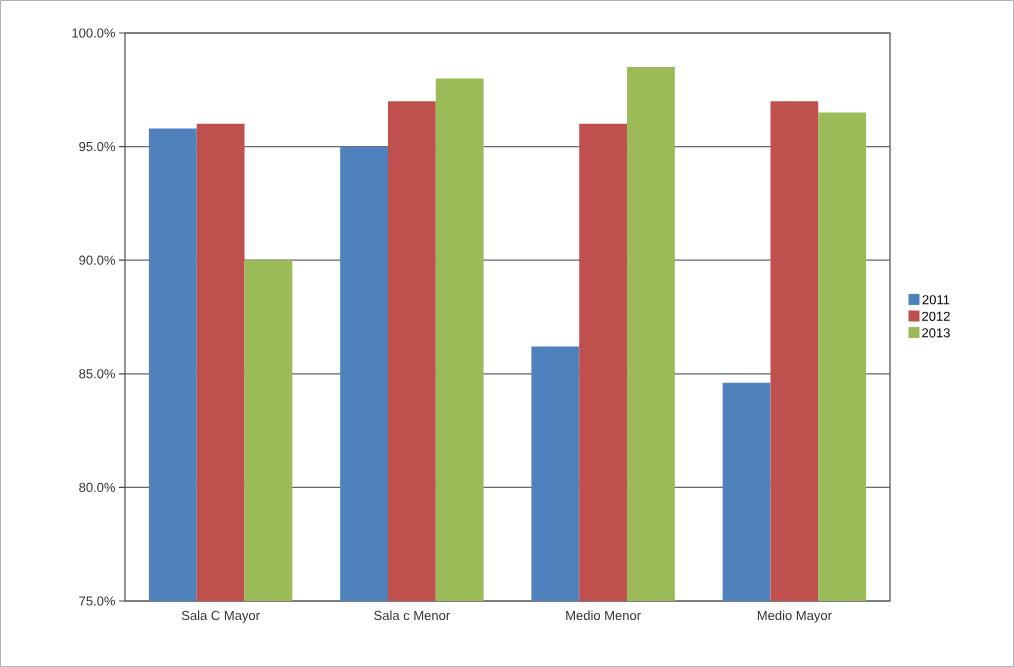 This screenshot has height=667, width=1014. Describe the element at coordinates (97, 487) in the screenshot. I see `y-tick-label: 80.0%` at that location.